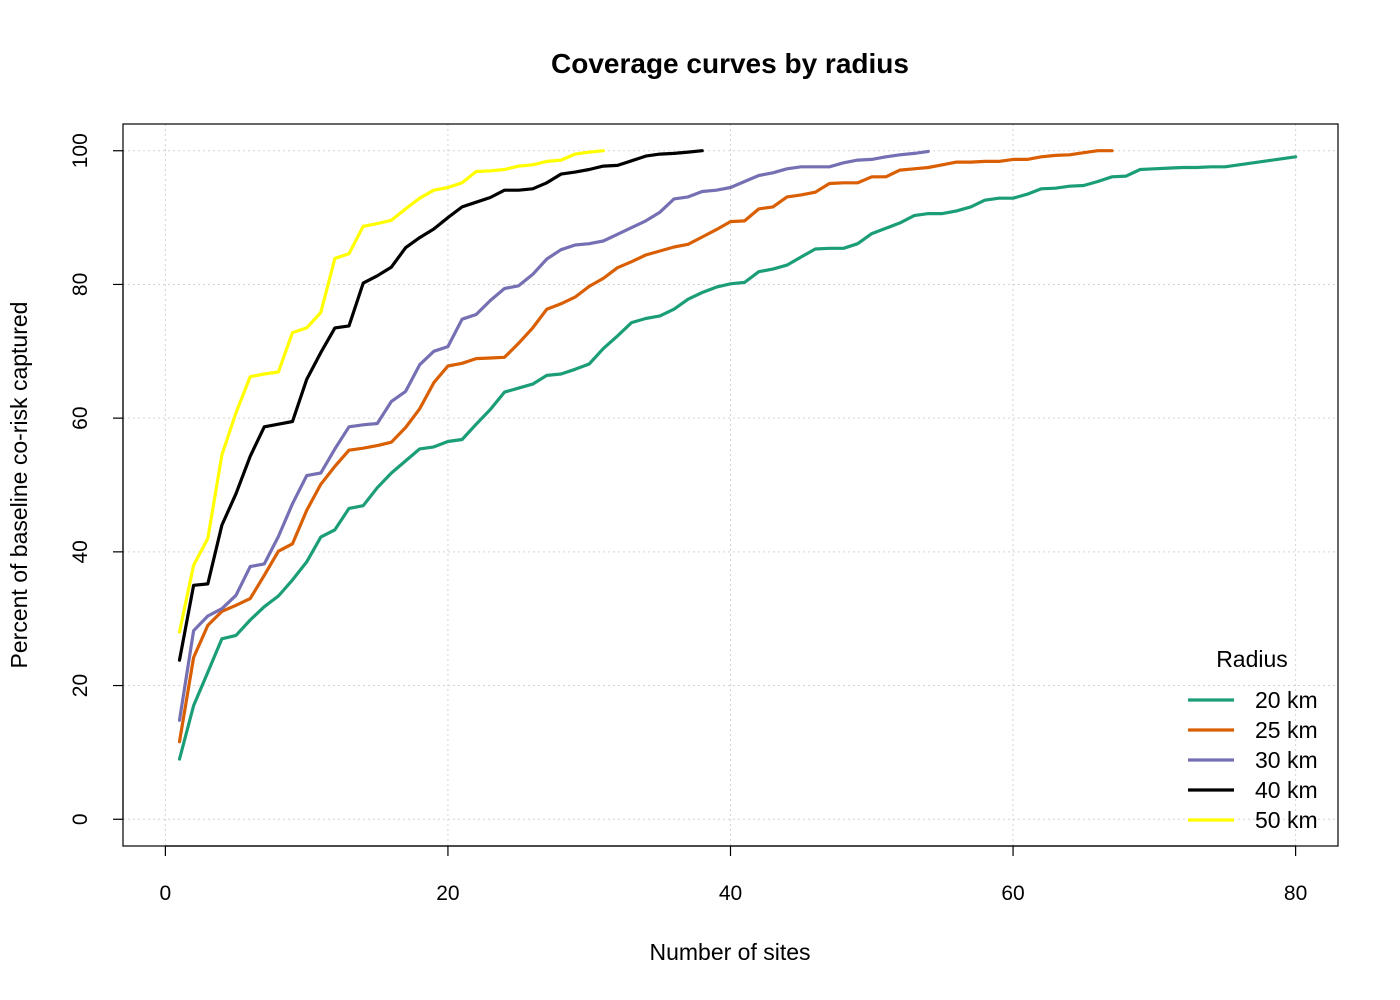 This screenshot has height=1000, width=1400. What do you see at coordinates (1012, 893) in the screenshot?
I see `x-tick-label: 60` at bounding box center [1012, 893].